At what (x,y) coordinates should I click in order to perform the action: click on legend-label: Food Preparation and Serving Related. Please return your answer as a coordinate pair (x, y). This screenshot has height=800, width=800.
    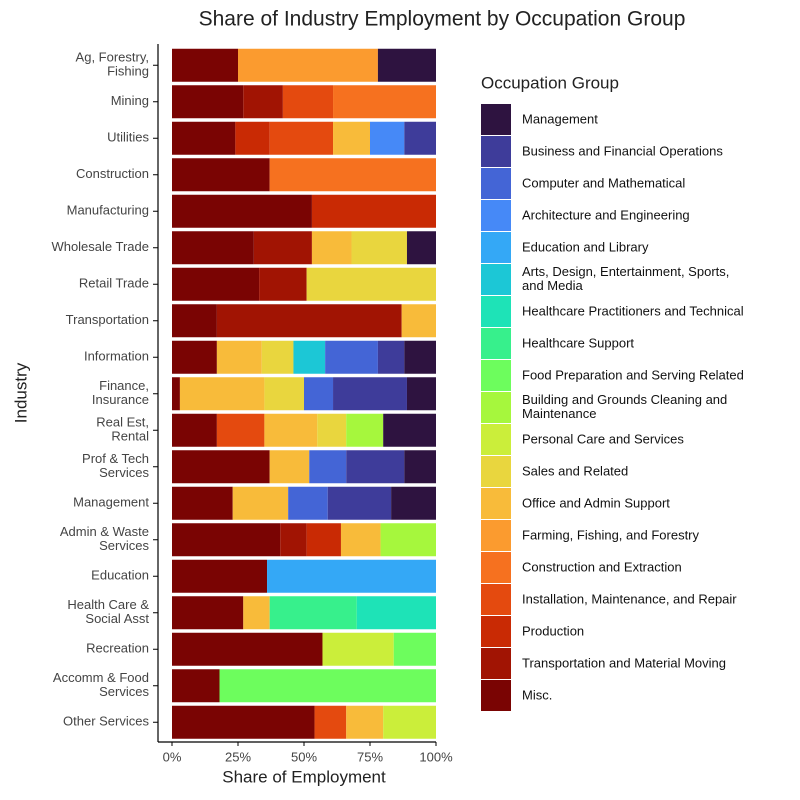
    Looking at the image, I should click on (633, 374).